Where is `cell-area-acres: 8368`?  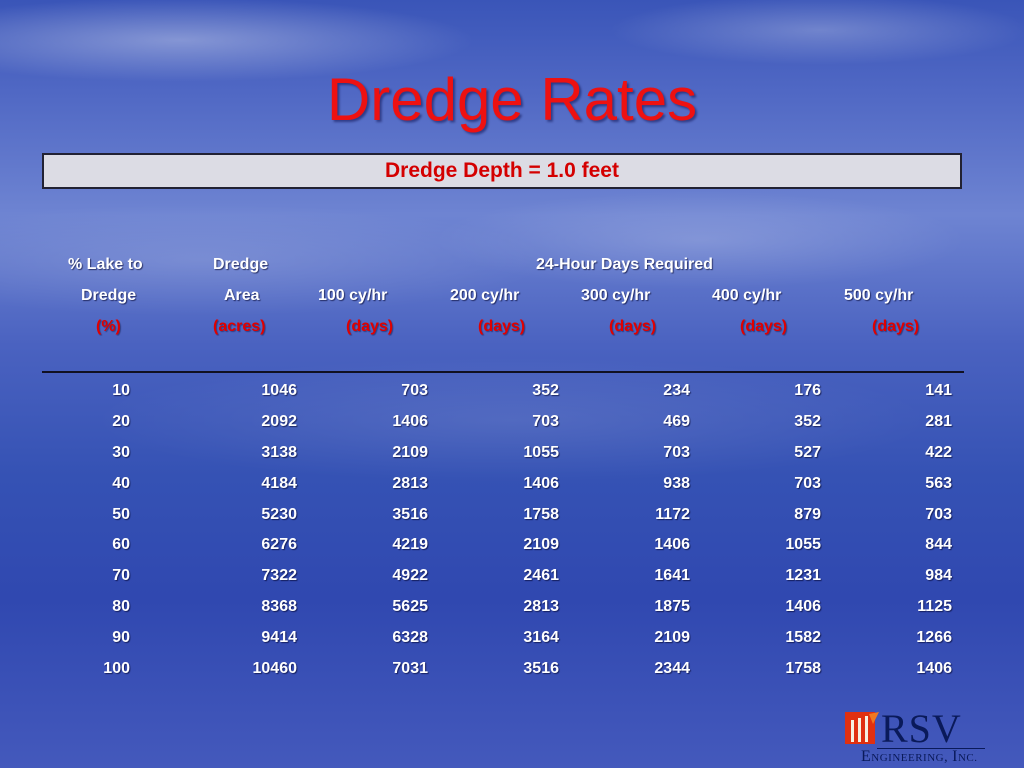
cell-area-acres: 8368 is located at coordinates (279, 606).